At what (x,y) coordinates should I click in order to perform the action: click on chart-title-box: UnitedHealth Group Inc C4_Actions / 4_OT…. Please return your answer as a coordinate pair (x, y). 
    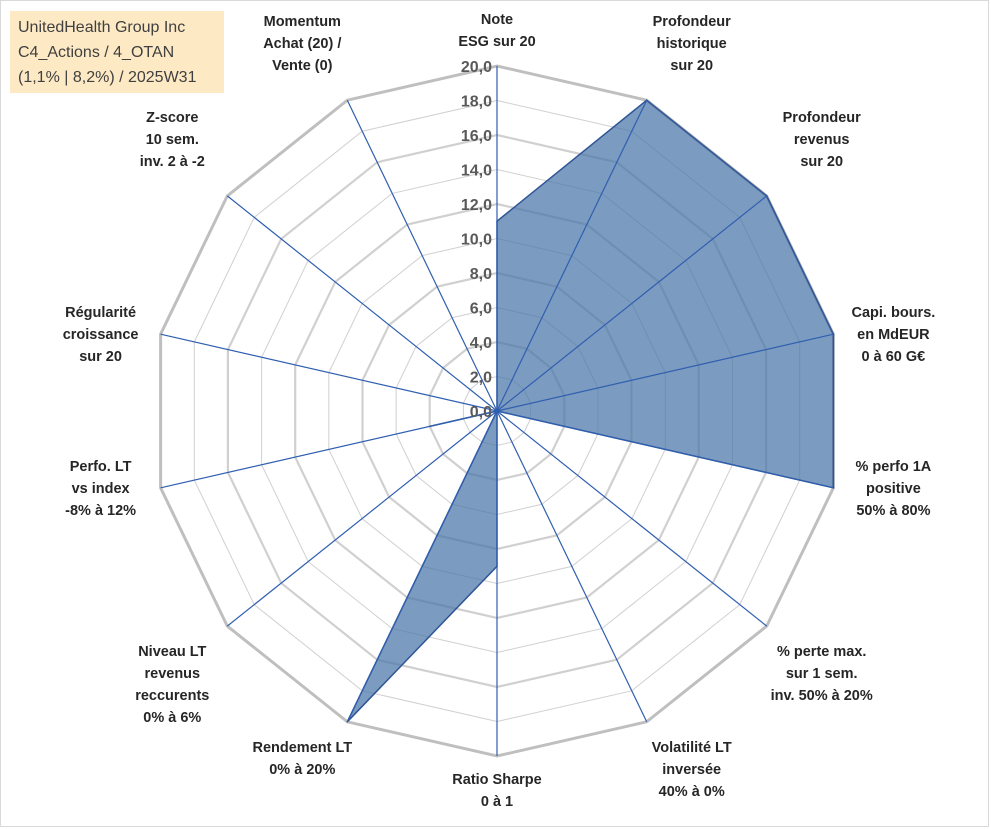
    Looking at the image, I should click on (117, 52).